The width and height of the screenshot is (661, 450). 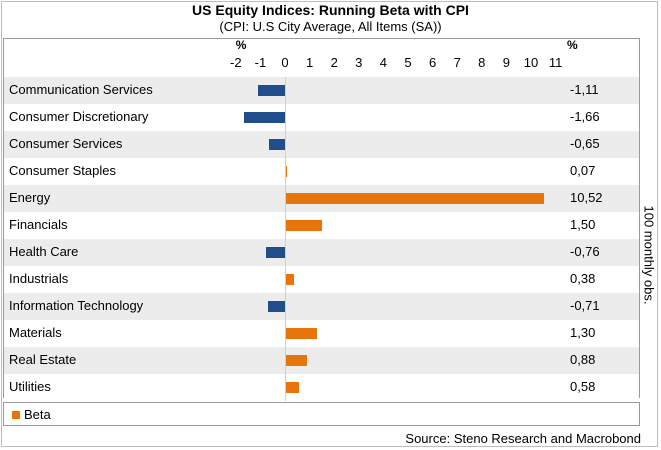 What do you see at coordinates (62, 170) in the screenshot?
I see `category-label: Consumer Staples` at bounding box center [62, 170].